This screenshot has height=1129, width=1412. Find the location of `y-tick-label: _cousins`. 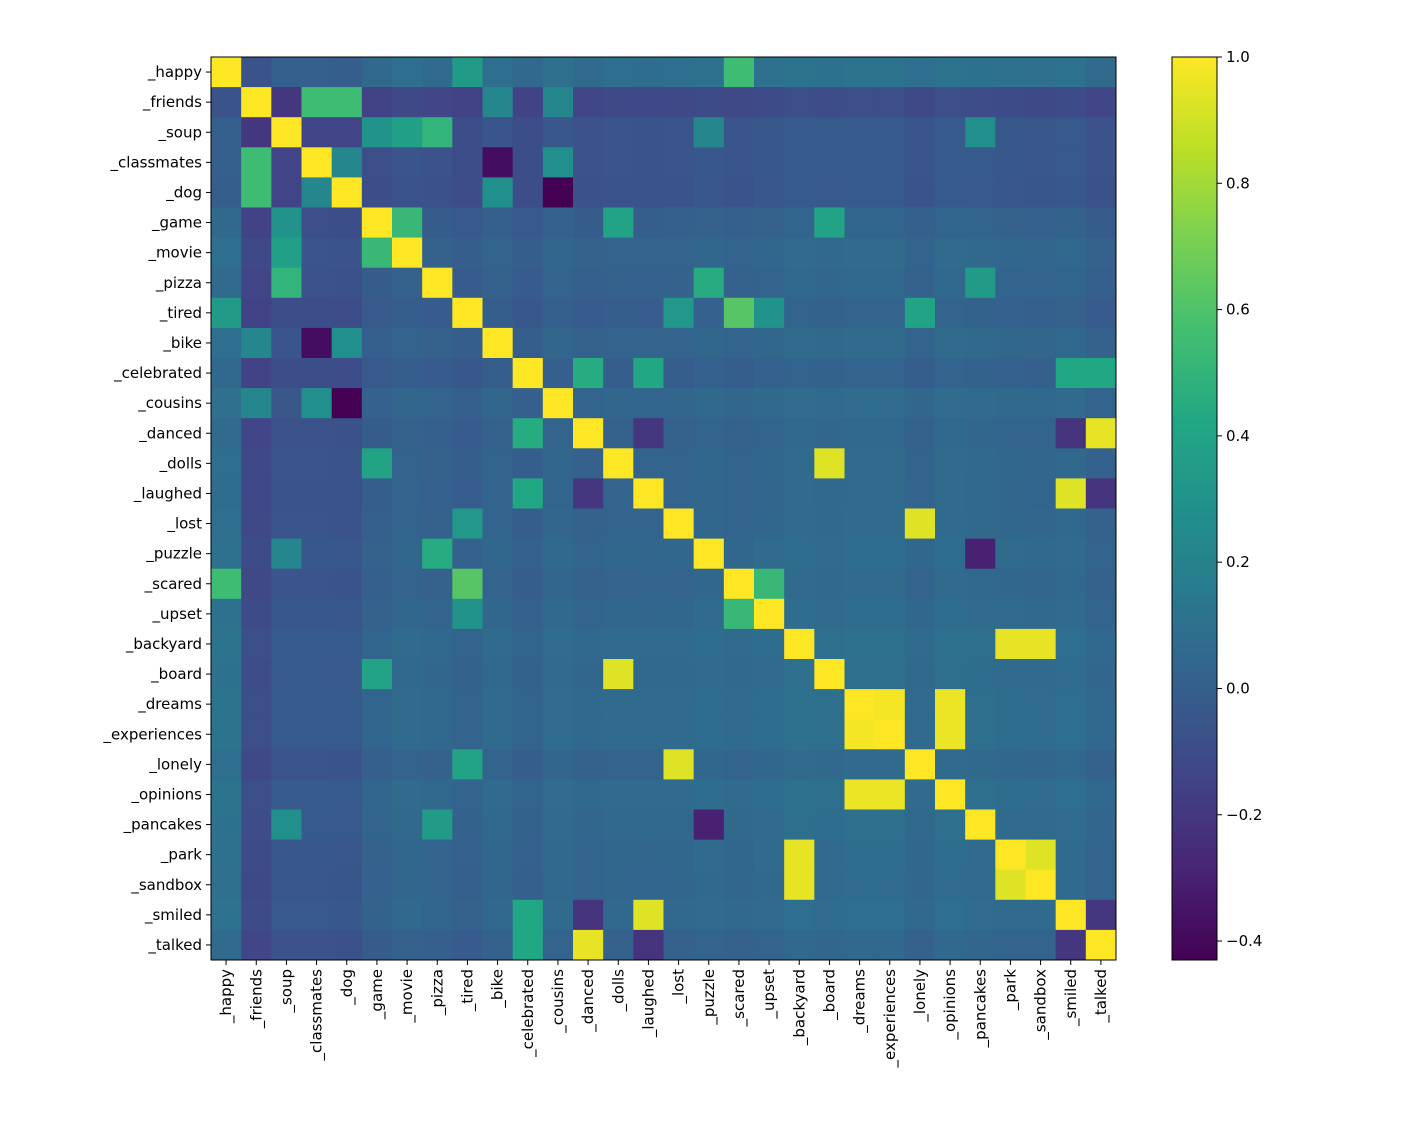

y-tick-label: _cousins is located at coordinates (169, 403).